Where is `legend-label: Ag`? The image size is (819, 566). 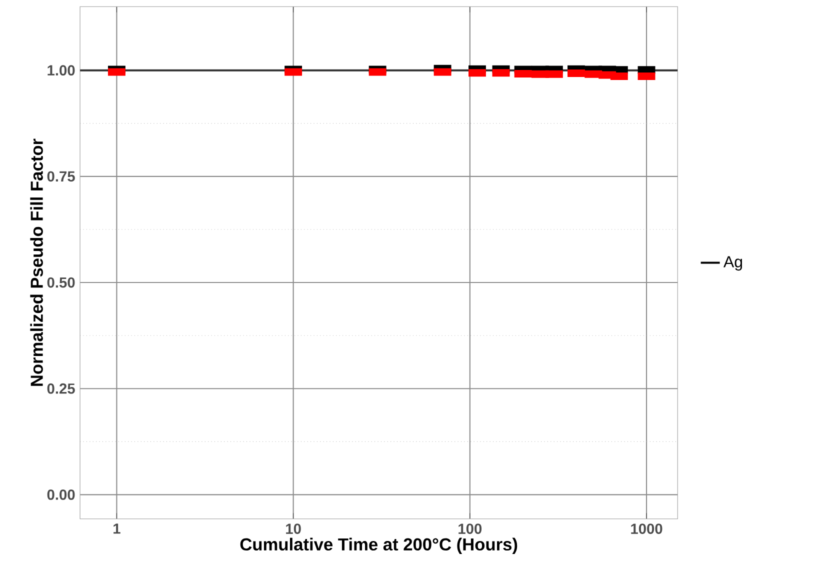 legend-label: Ag is located at coordinates (732, 263).